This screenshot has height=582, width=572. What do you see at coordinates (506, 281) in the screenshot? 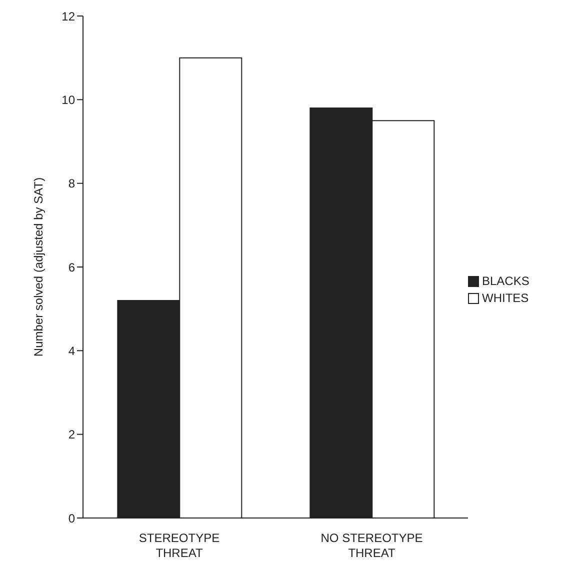
I see `legend-label: BLACKS` at bounding box center [506, 281].